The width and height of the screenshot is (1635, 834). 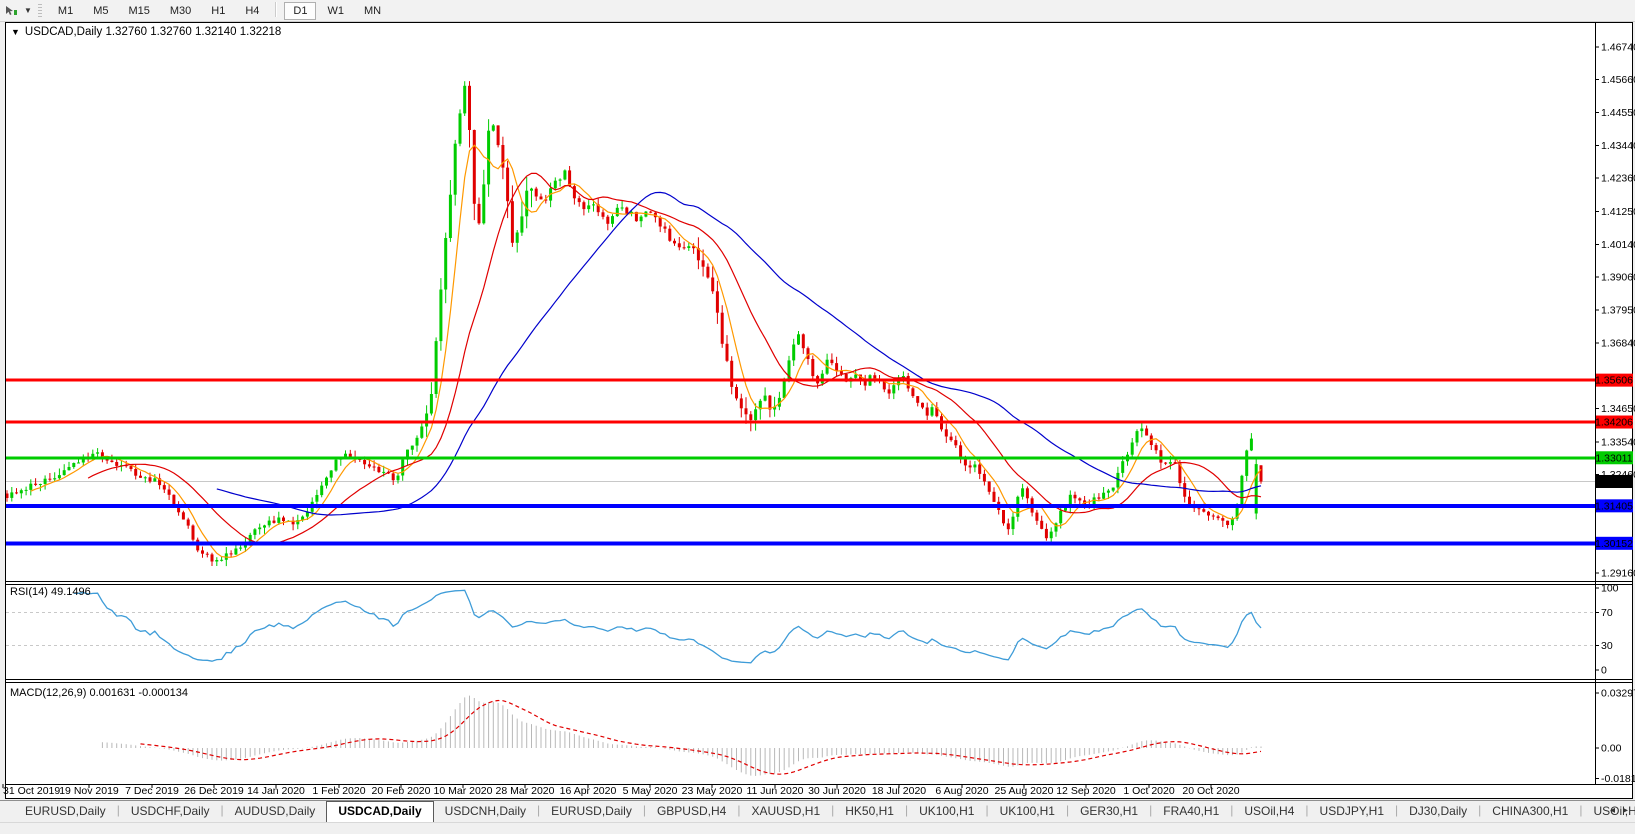 I want to click on tab-scroll-arrows: ◂ ▸, so click(x=1619, y=810).